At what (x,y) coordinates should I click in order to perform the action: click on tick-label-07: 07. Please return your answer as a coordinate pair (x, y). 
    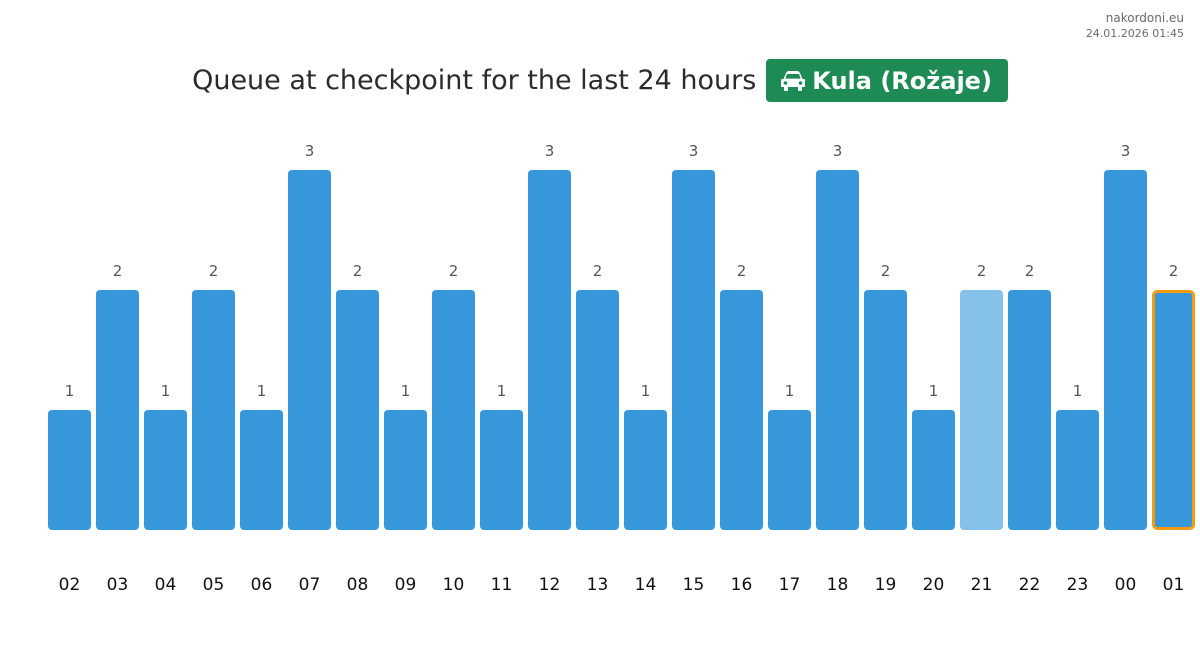
    Looking at the image, I should click on (310, 585).